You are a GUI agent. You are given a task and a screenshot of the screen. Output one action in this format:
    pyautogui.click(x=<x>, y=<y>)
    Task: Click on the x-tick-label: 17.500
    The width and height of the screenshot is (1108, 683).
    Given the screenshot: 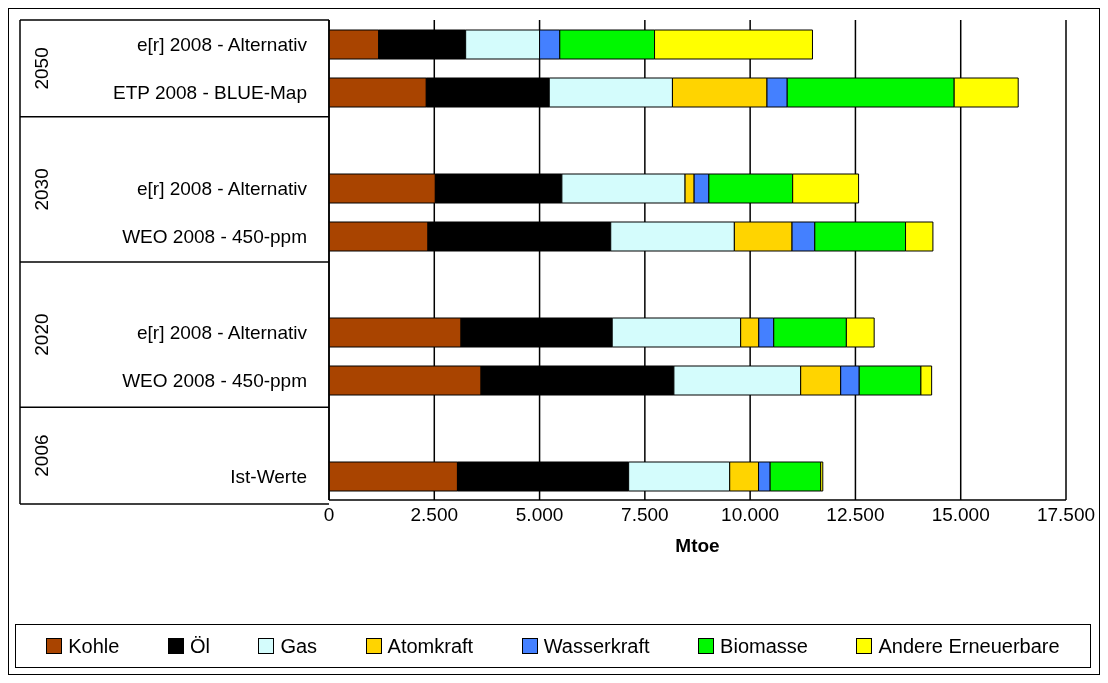 What is the action you would take?
    pyautogui.click(x=1066, y=515)
    